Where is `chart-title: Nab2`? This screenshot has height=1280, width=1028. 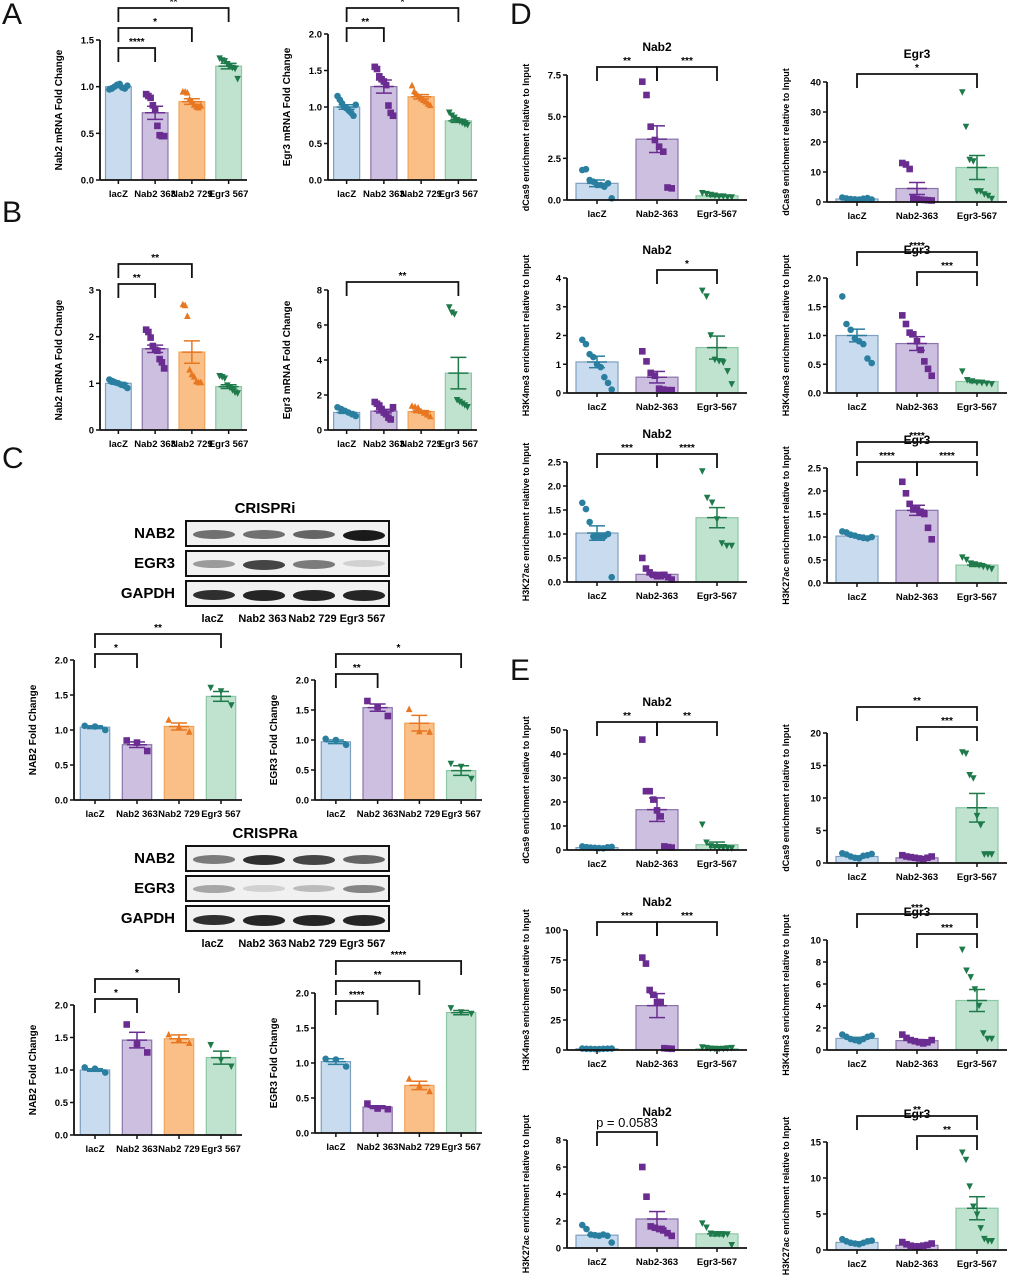
chart-title: Nab2 is located at coordinates (657, 702).